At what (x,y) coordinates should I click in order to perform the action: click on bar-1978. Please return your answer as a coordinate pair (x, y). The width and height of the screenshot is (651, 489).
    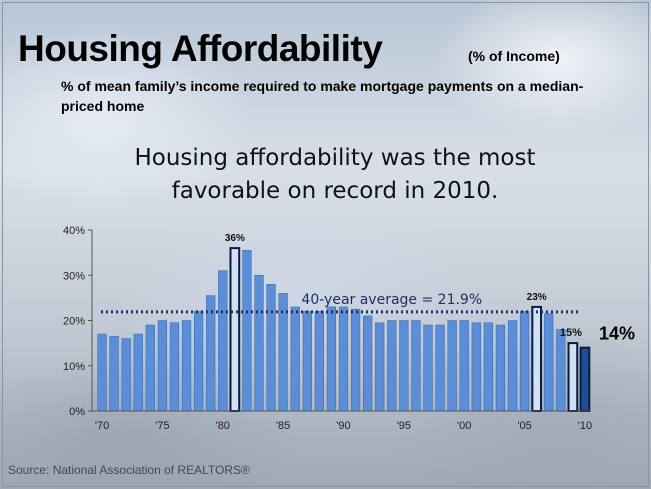
    Looking at the image, I should click on (198, 361).